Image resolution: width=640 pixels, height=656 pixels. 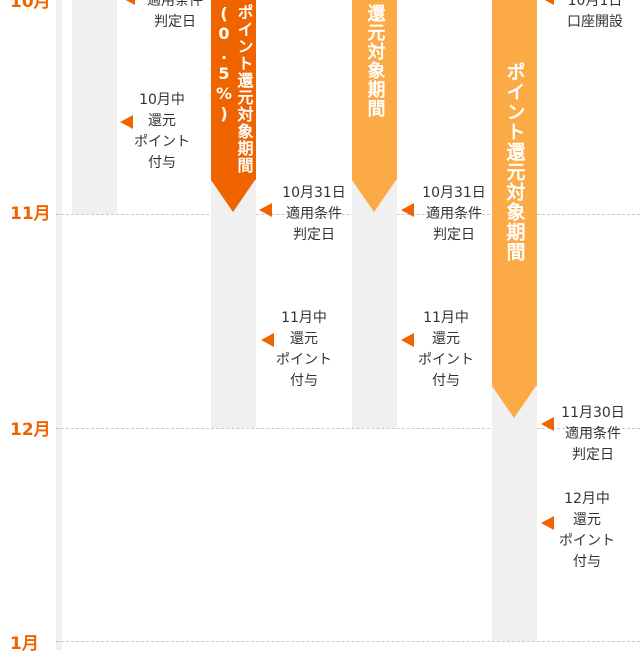 I want to click on timeline-axis, so click(x=59, y=325).